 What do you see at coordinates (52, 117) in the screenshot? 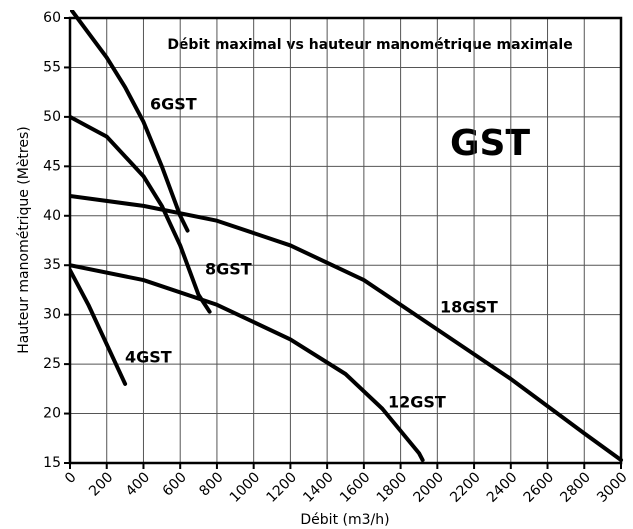
I see `y-tick-label: 50` at bounding box center [52, 117].